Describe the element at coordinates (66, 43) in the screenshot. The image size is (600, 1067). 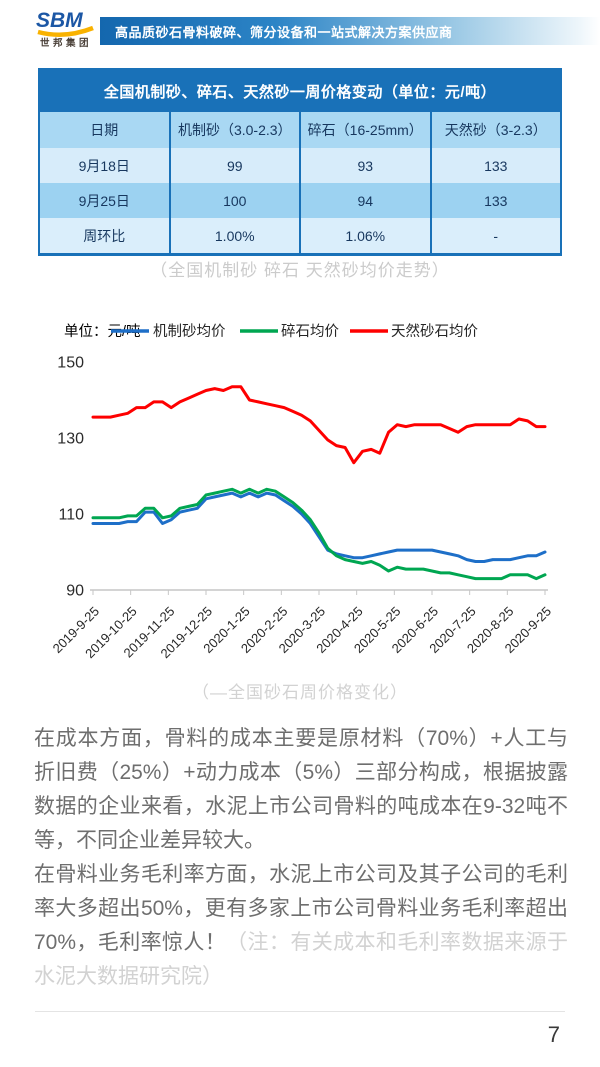
I see `logo-subtext: 世邦集团` at that location.